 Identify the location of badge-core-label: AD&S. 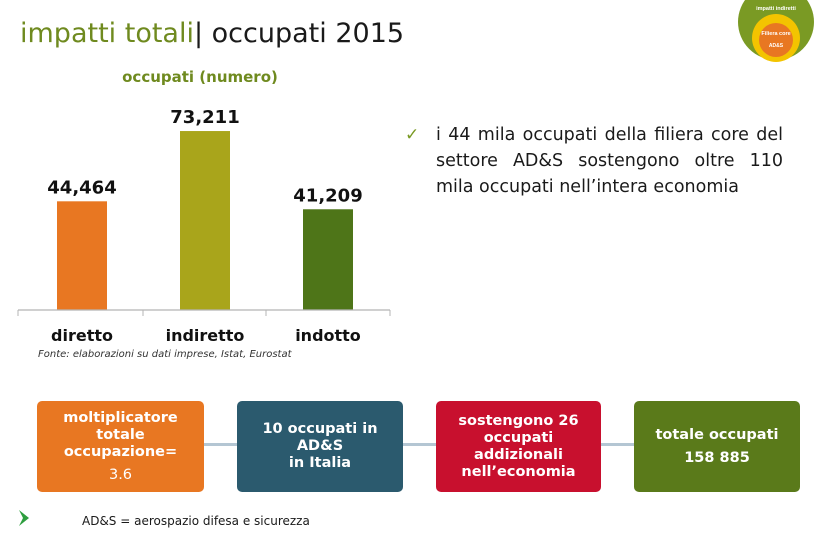
(776, 46).